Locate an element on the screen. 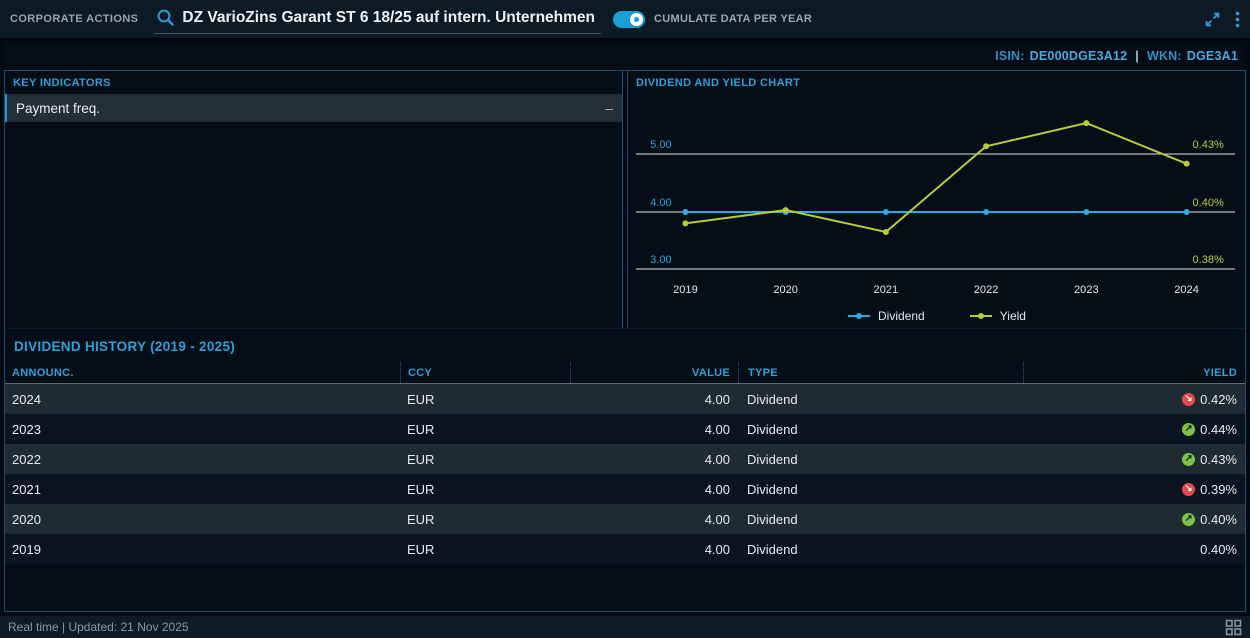 The width and height of the screenshot is (1250, 638). cell-yield: 0.40% is located at coordinates (1134, 549).